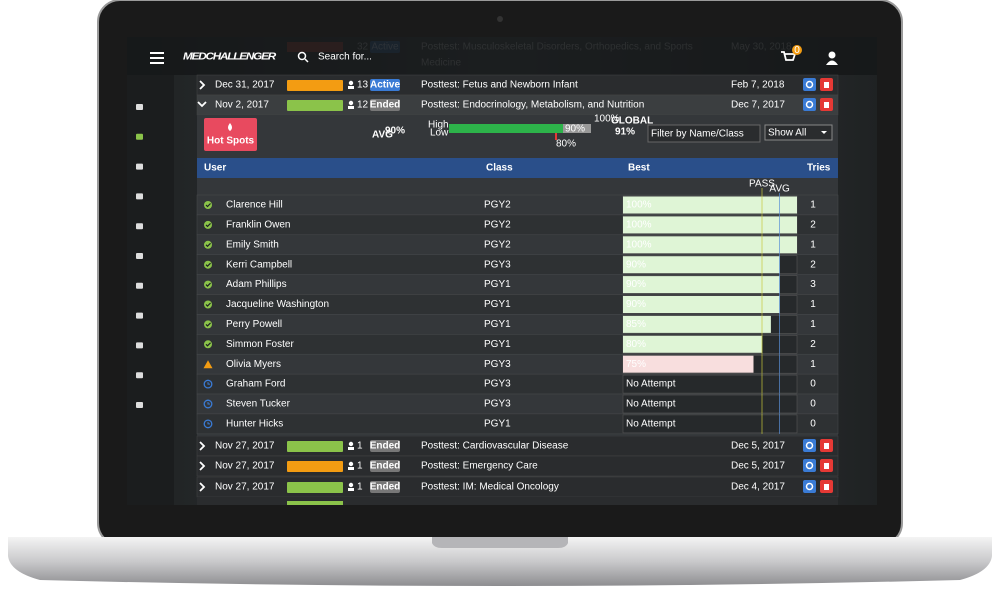 Image resolution: width=1000 pixels, height=604 pixels. Describe the element at coordinates (479, 466) in the screenshot. I see `exam-title: Posttest: Emergency Care` at that location.